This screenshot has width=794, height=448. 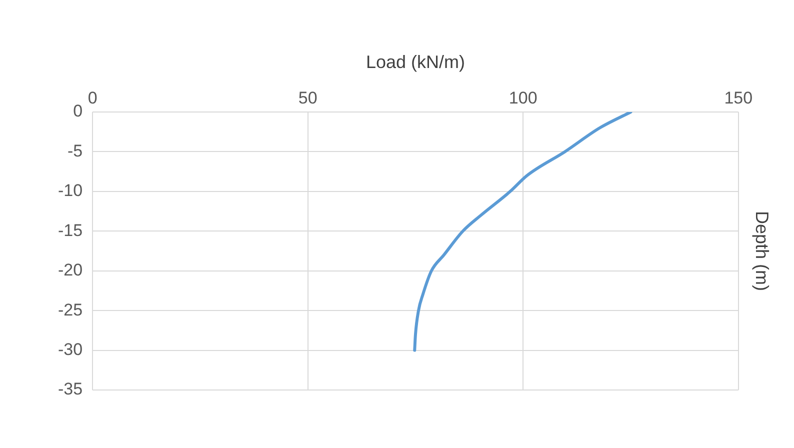 What do you see at coordinates (70, 270) in the screenshot?
I see `y-tick-label: -20` at bounding box center [70, 270].